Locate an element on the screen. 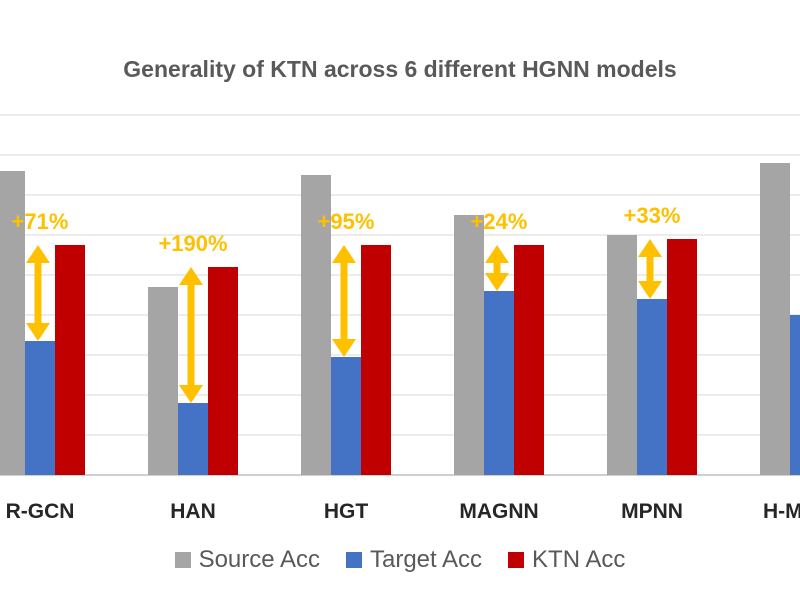  bar-target-acc-han is located at coordinates (193, 439).